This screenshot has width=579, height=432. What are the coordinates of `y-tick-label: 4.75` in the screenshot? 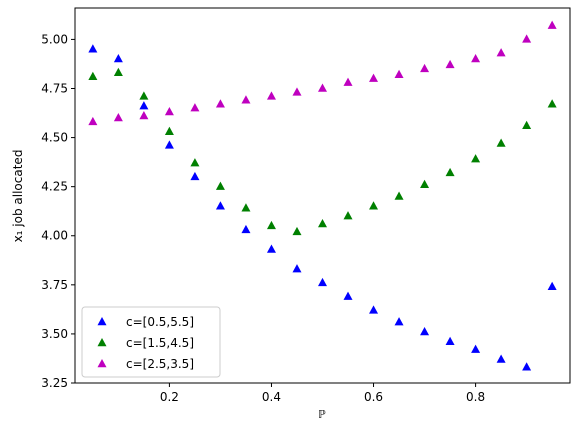 It's located at (54, 88).